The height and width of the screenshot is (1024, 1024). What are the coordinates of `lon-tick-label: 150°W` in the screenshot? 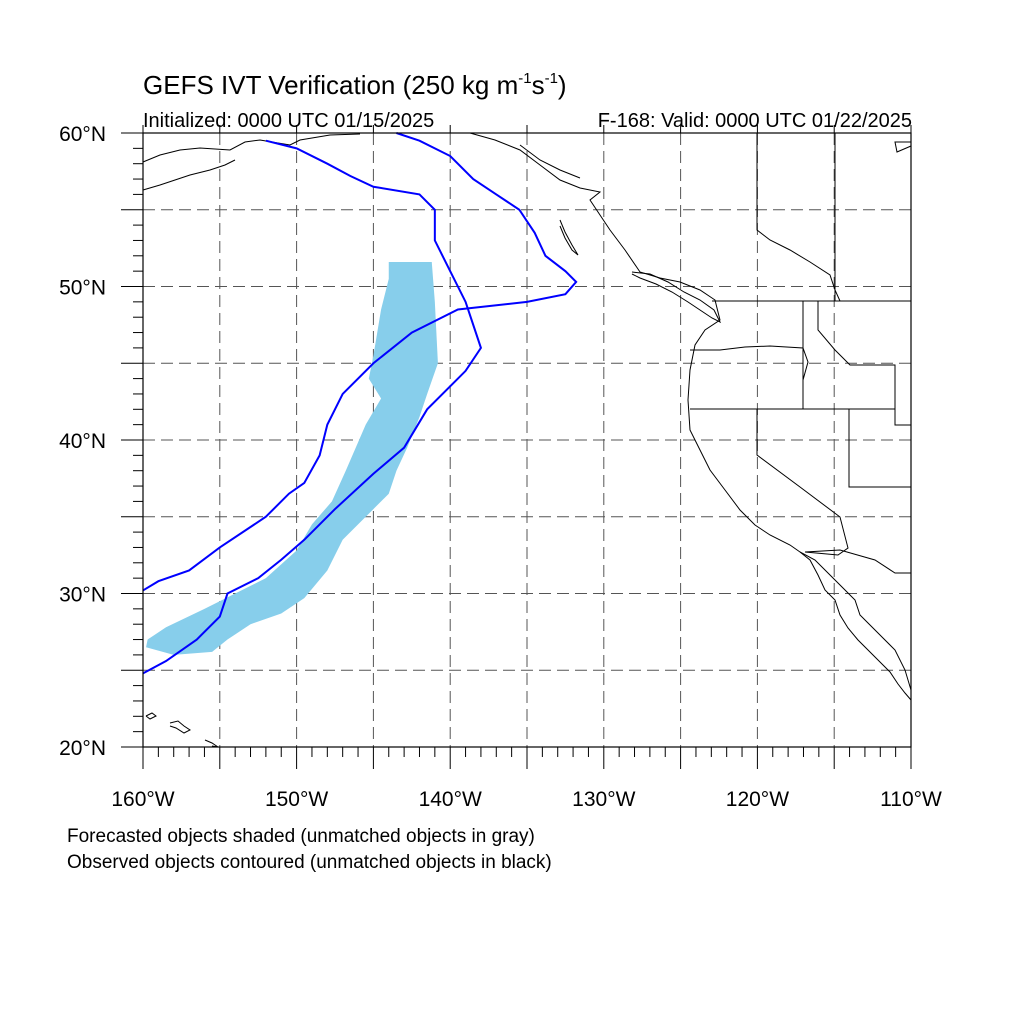 It's located at (296, 799).